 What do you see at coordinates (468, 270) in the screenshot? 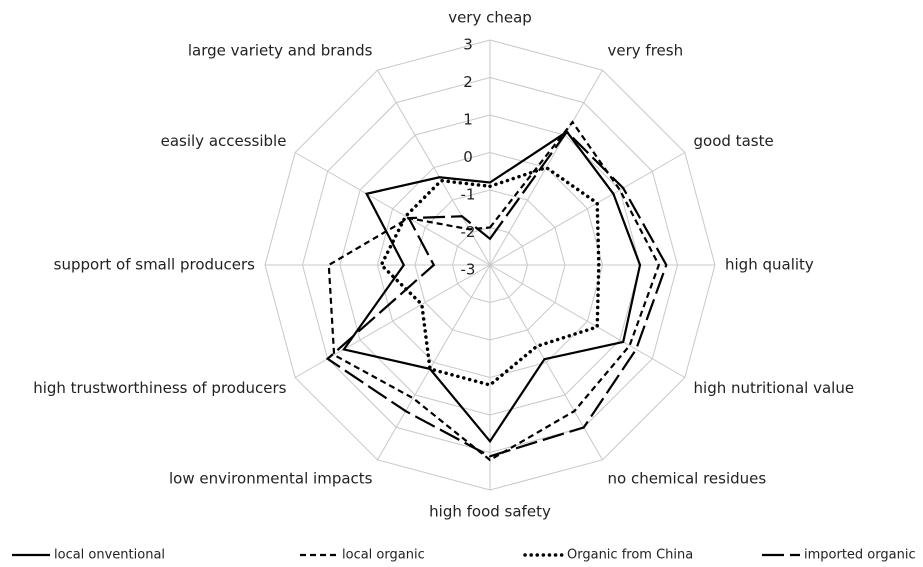
I see `tick-label: -3` at bounding box center [468, 270].